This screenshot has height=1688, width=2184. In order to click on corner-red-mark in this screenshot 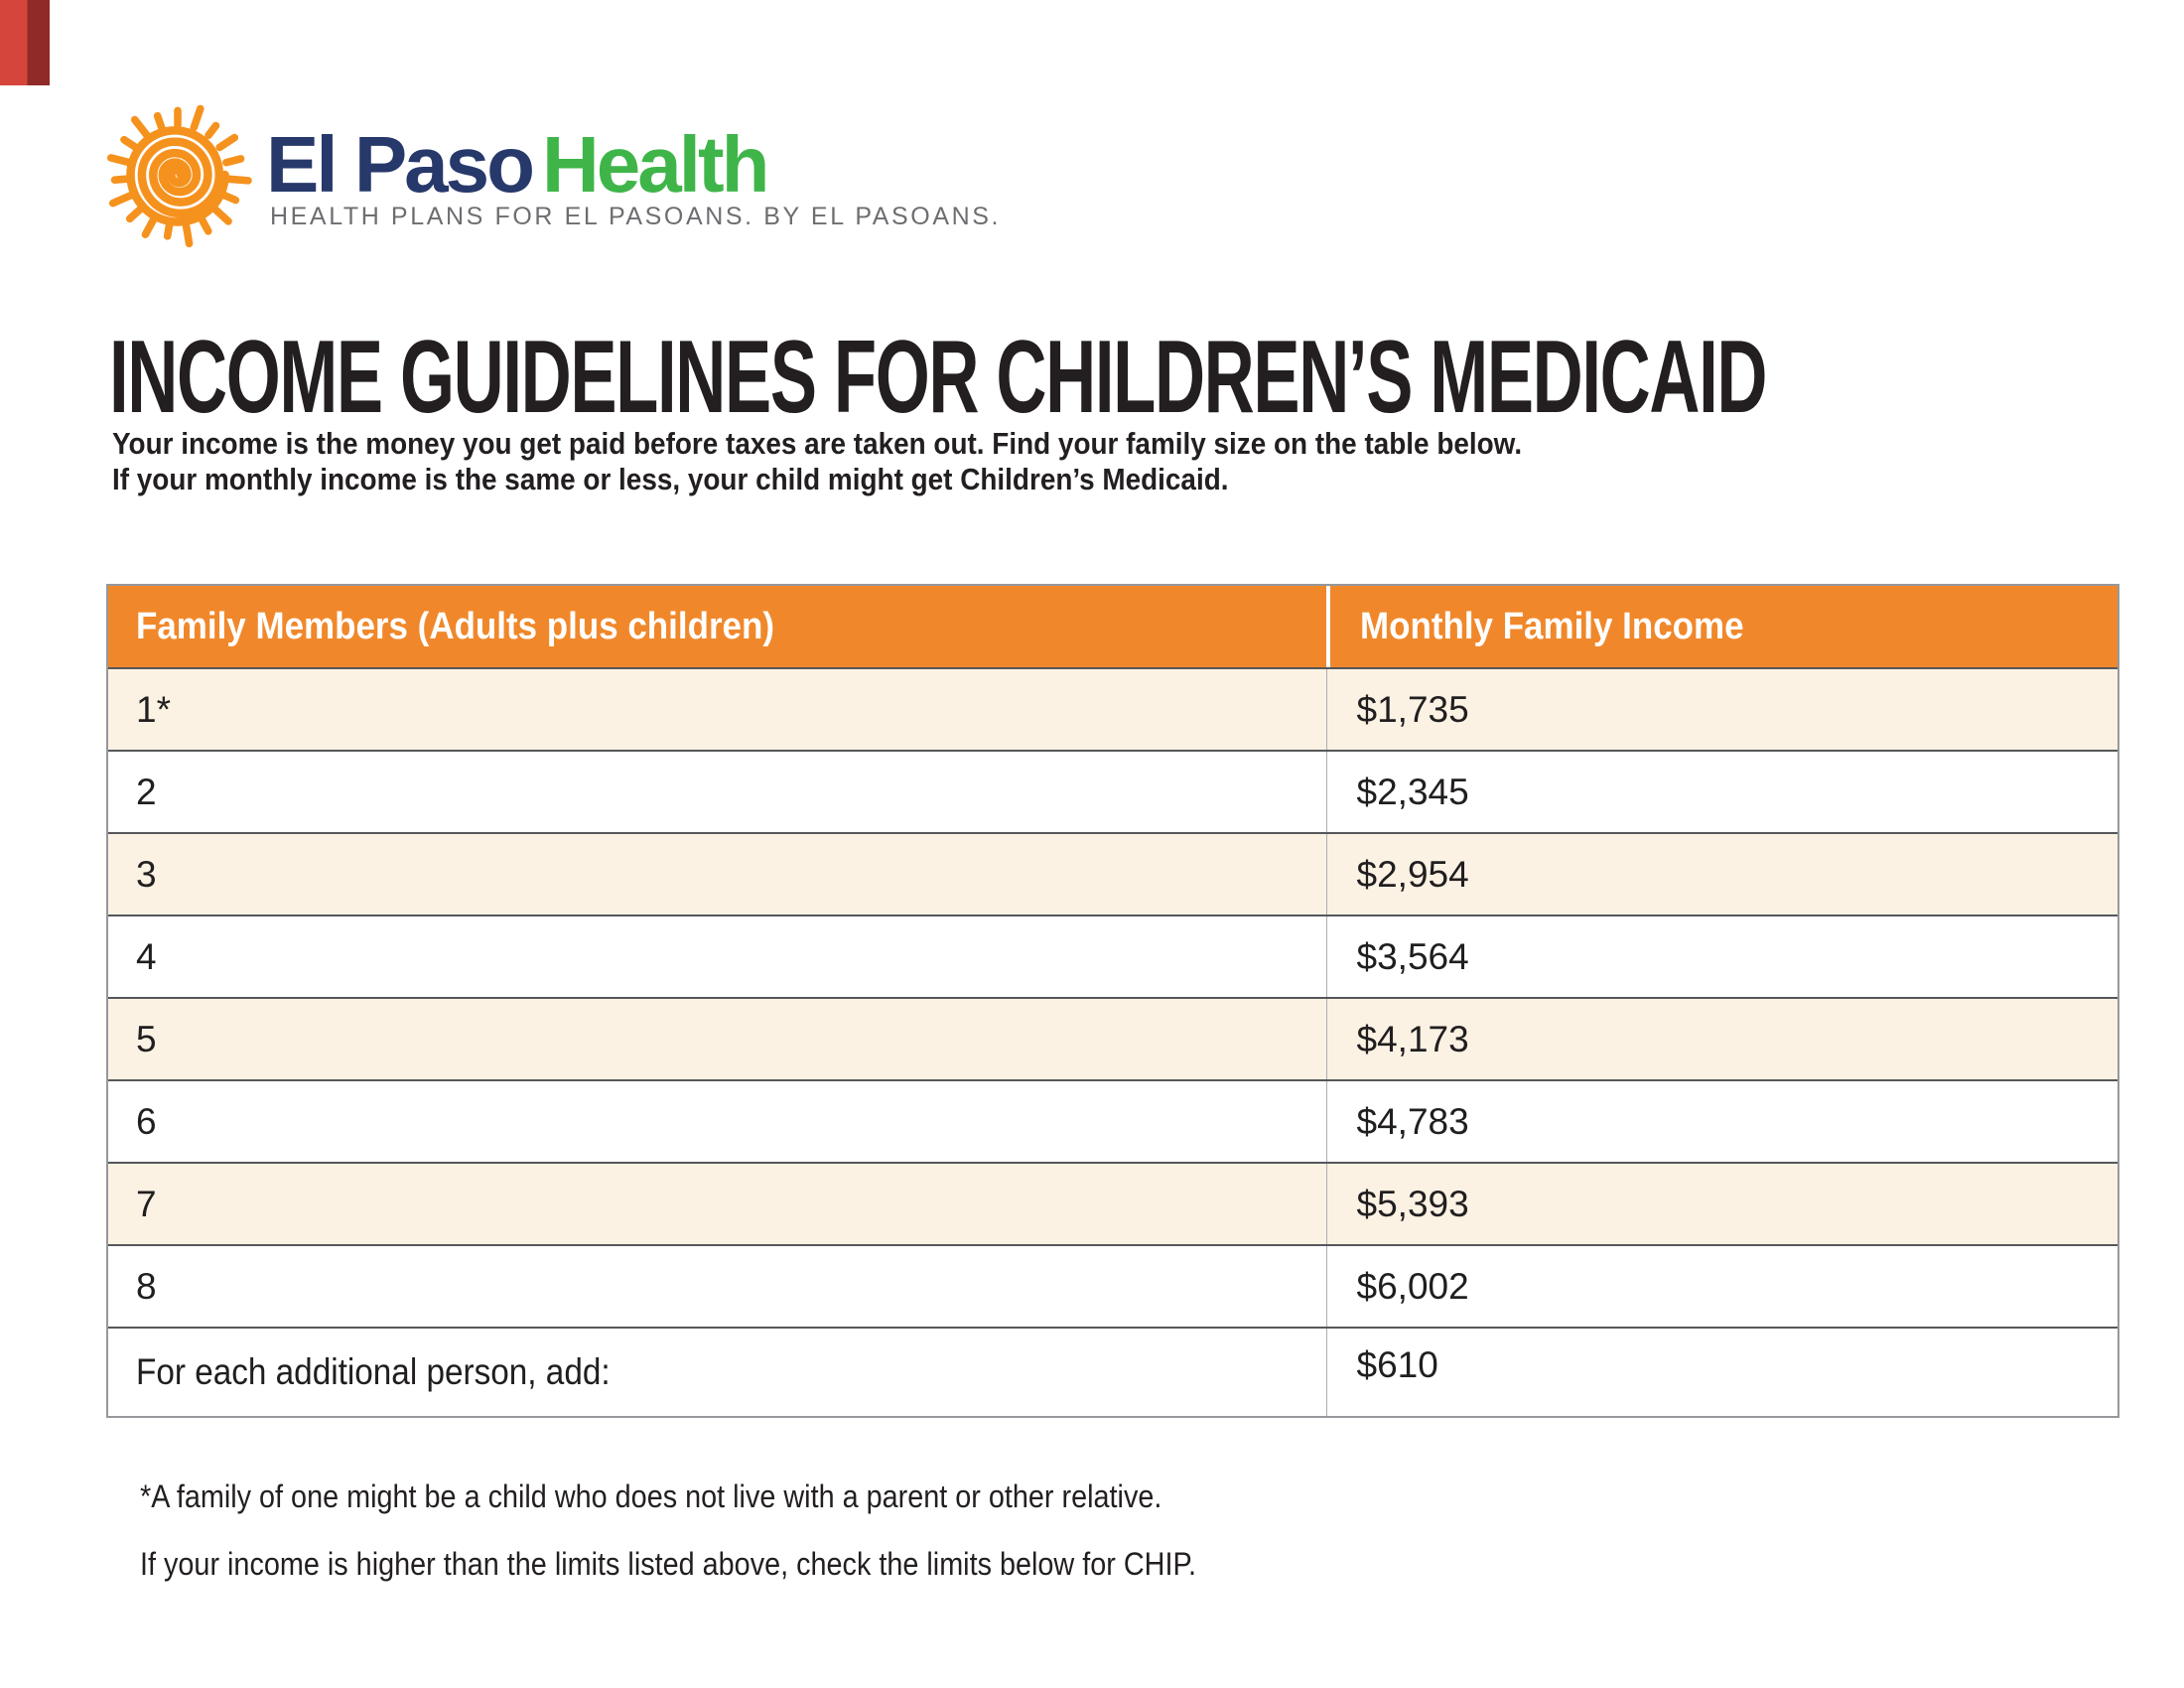, I will do `click(25, 42)`.